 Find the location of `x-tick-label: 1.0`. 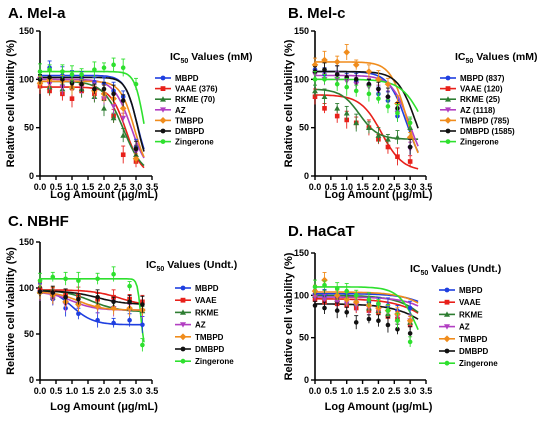

x-tick-label: 1.0 is located at coordinates (346, 391).